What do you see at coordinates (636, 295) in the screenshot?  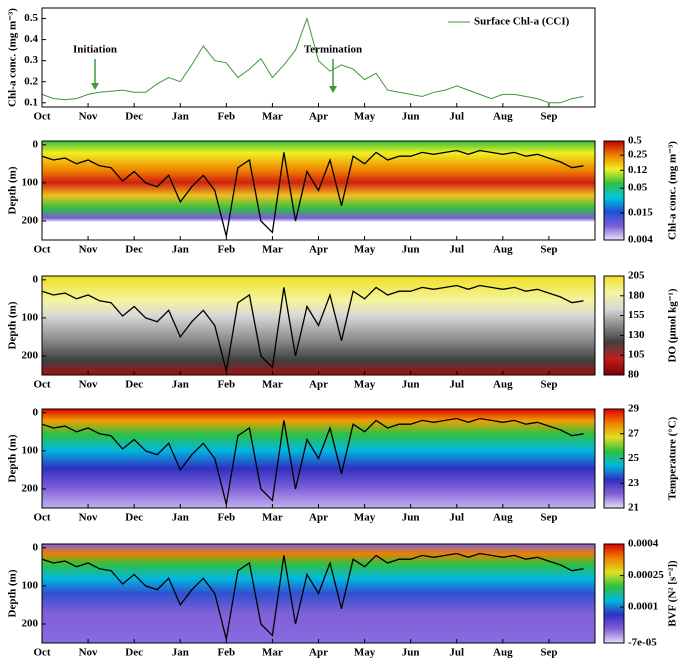 I see `colorbar-tick-label: 180` at bounding box center [636, 295].